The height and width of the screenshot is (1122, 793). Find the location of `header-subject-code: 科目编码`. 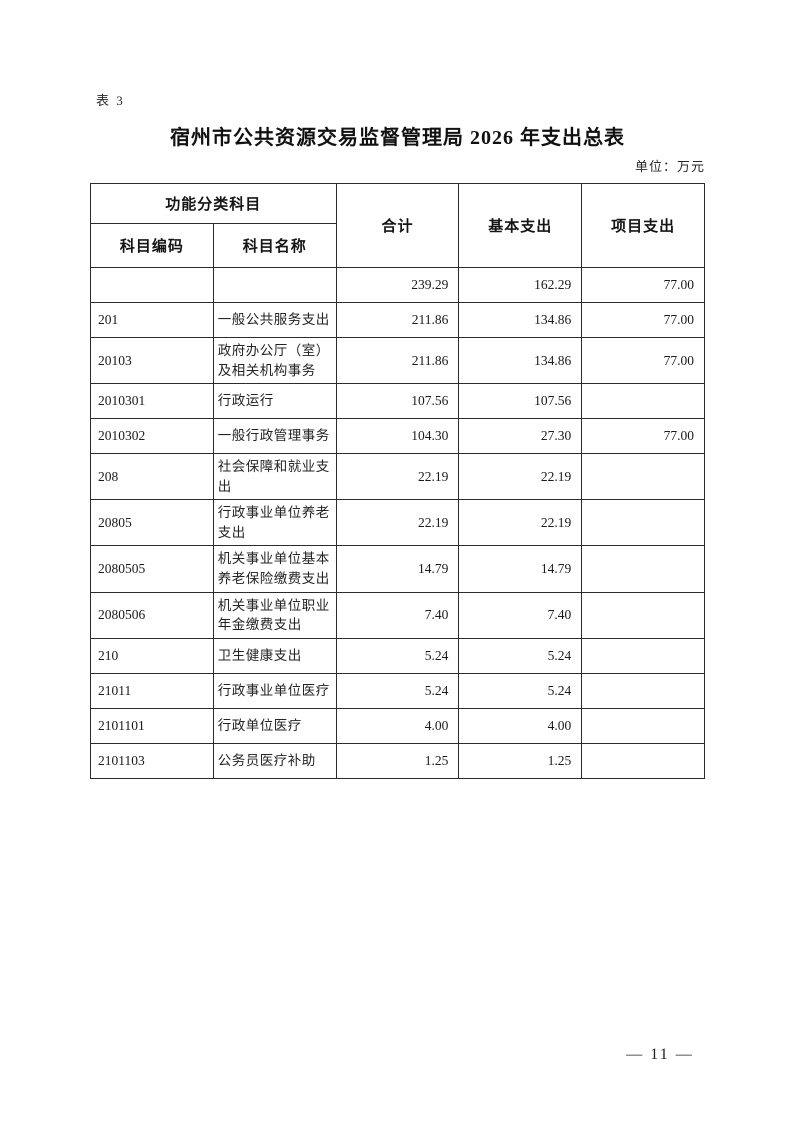

header-subject-code: 科目编码 is located at coordinates (152, 245).